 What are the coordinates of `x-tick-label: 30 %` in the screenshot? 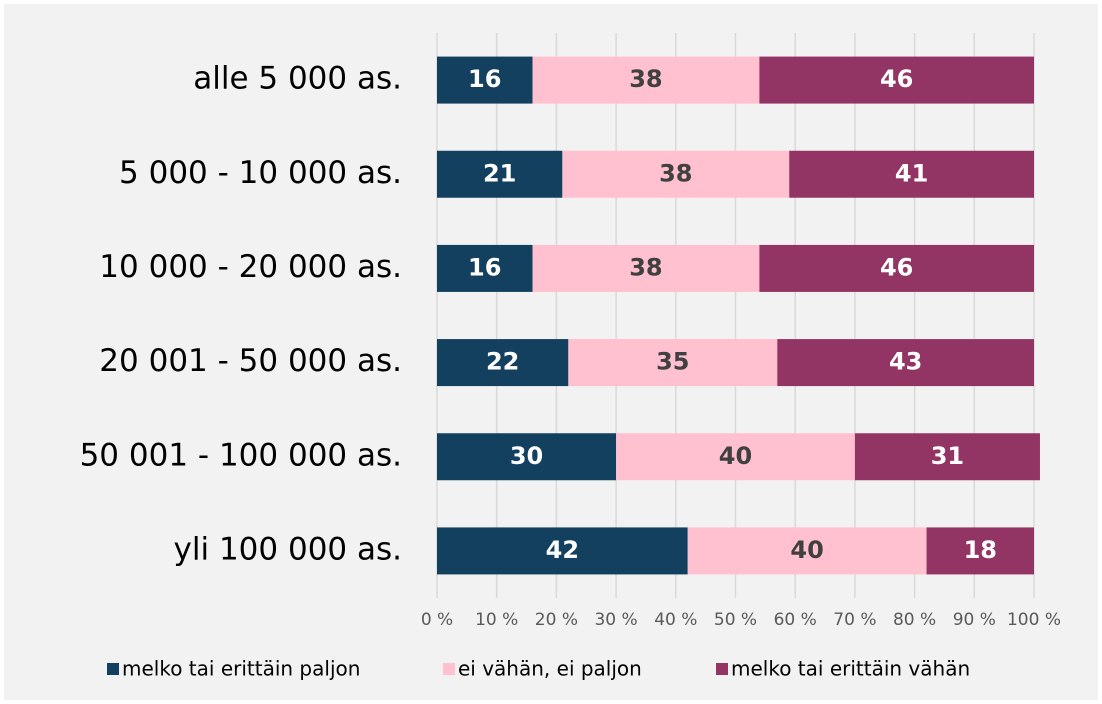 It's located at (615, 620).